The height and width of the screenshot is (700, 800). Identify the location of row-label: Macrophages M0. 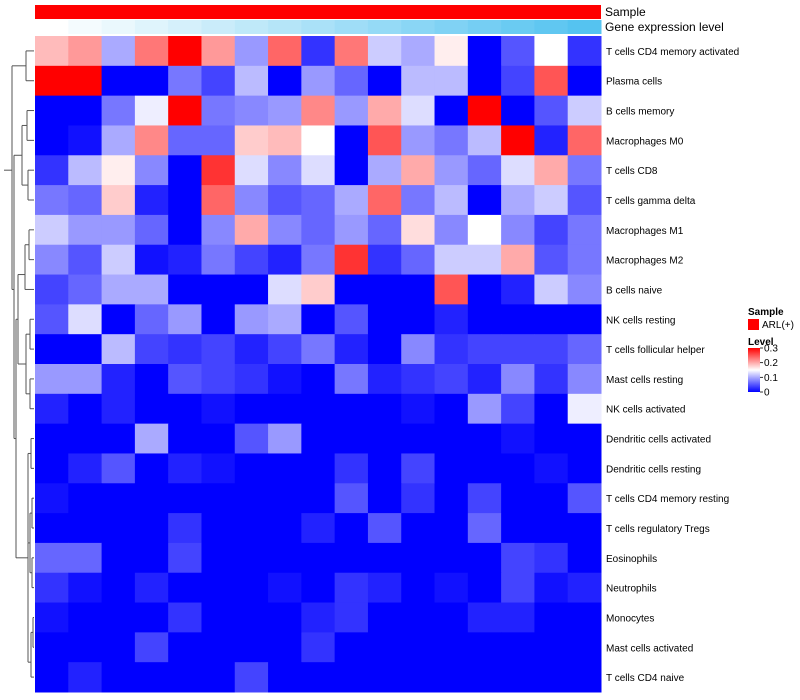
(645, 141).